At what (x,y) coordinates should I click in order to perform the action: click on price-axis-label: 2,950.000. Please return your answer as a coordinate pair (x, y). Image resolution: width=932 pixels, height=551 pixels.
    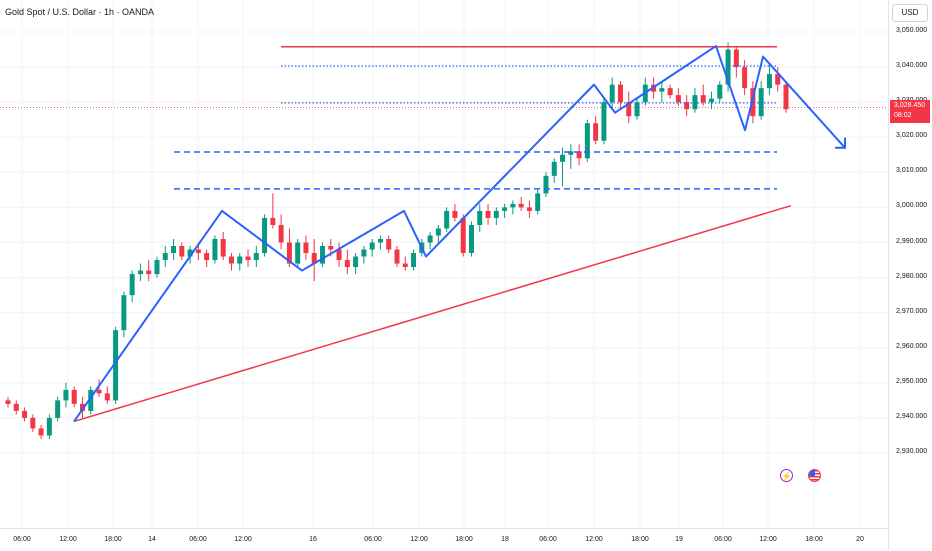
    Looking at the image, I should click on (912, 381).